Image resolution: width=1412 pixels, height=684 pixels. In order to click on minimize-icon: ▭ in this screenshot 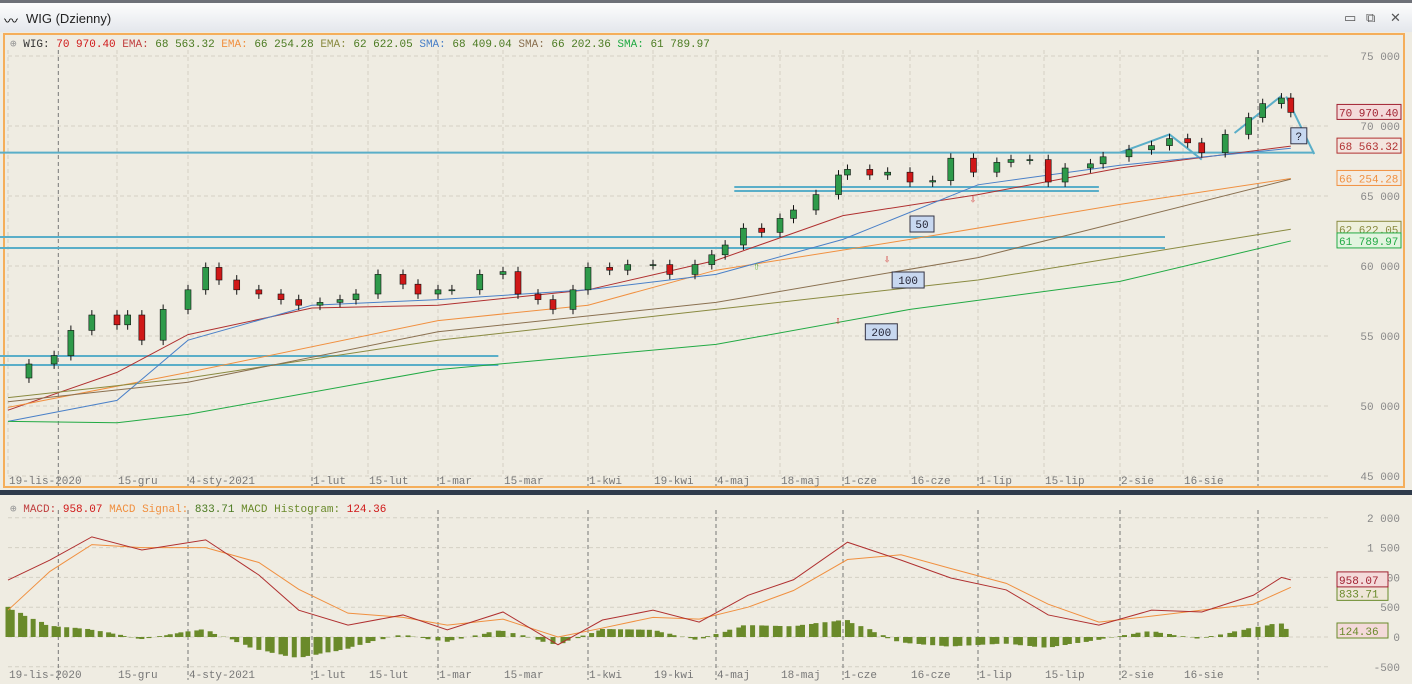, I will do `click(1350, 18)`.